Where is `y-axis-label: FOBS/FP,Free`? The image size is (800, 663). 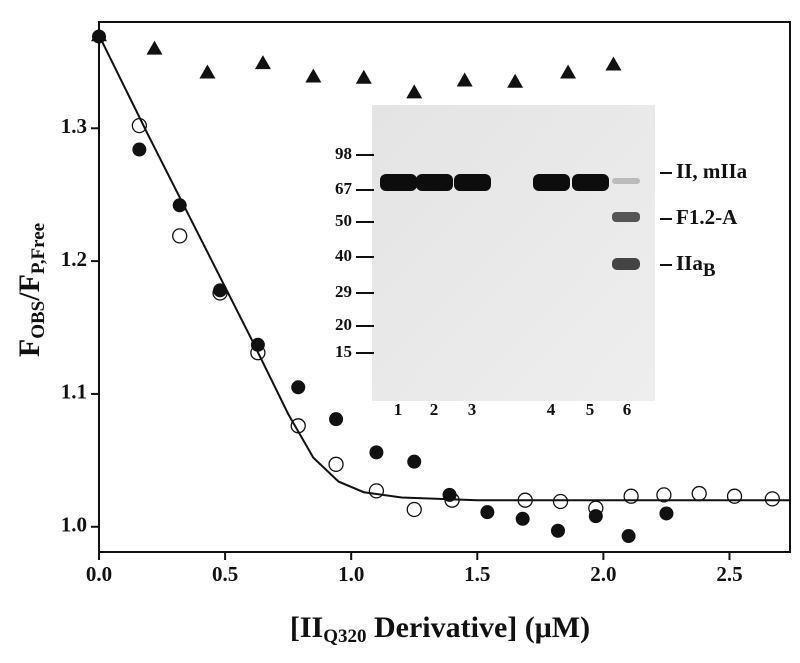
y-axis-label: FOBS/FP,Free is located at coordinates (31, 290).